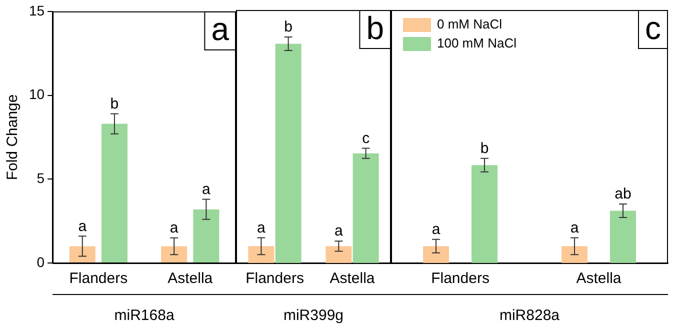 Image resolution: width=676 pixels, height=327 pixels. What do you see at coordinates (623, 194) in the screenshot?
I see `data-label: ab` at bounding box center [623, 194].